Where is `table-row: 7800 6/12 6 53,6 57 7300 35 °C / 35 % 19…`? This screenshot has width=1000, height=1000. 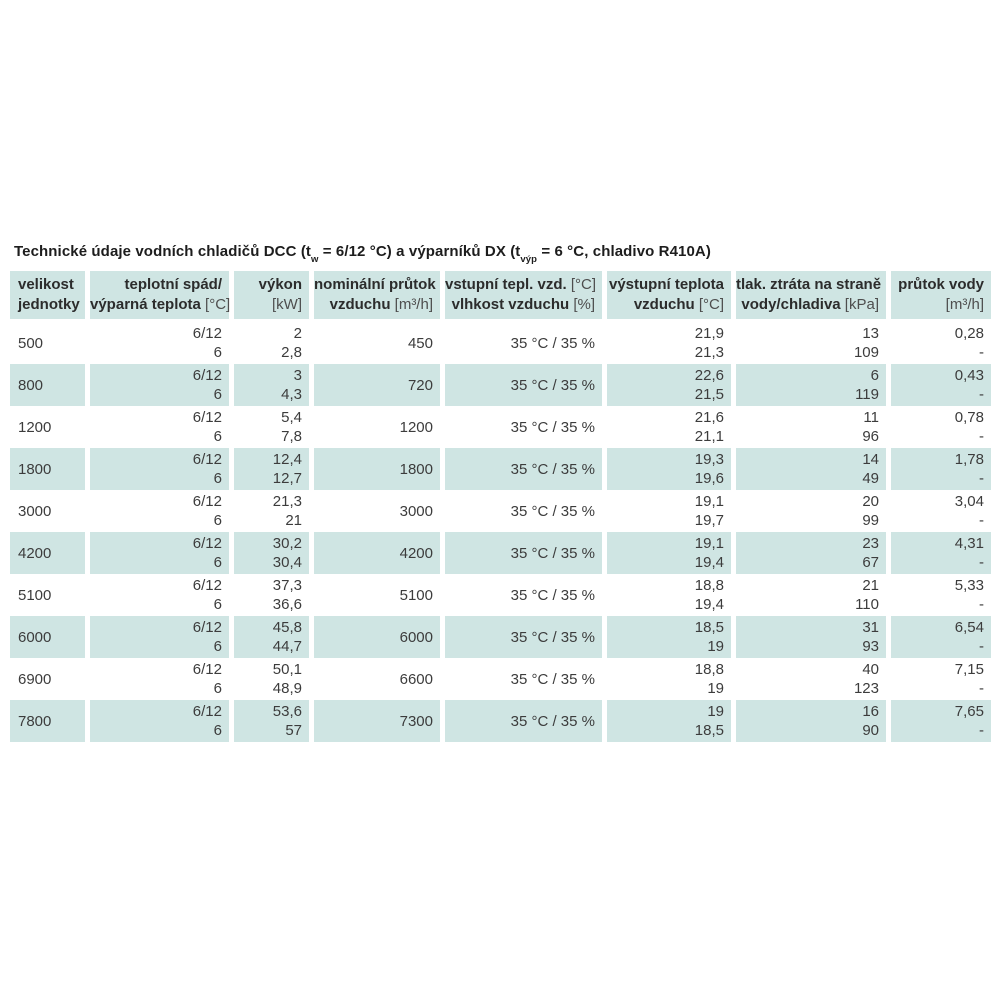 table-row: 7800 6/12 6 53,6 57 7300 35 °C / 35 % 19… is located at coordinates (500, 721).